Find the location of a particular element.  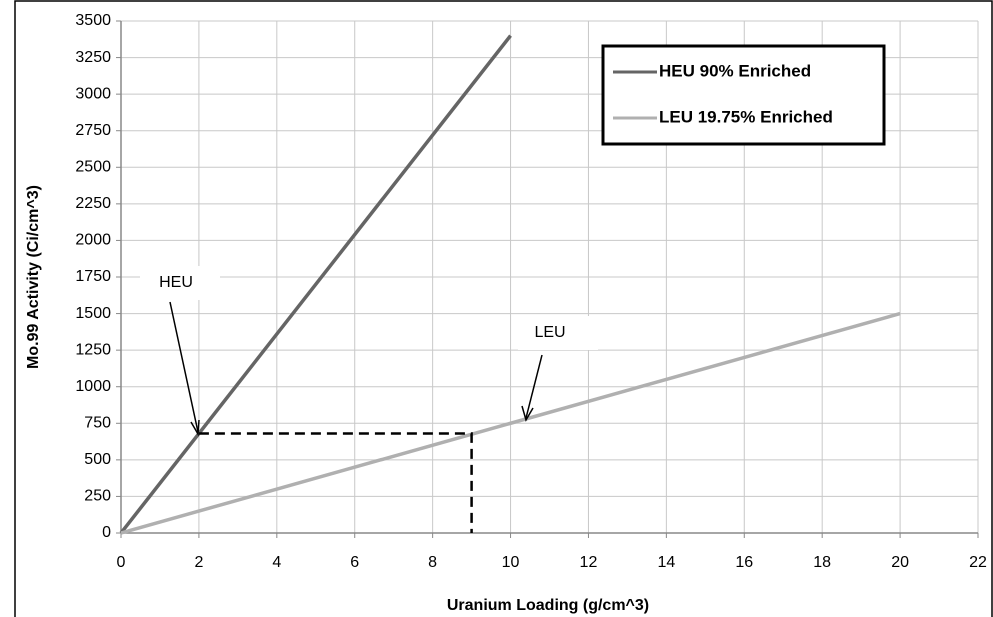

y-tick-label: 2250 is located at coordinates (93, 203).